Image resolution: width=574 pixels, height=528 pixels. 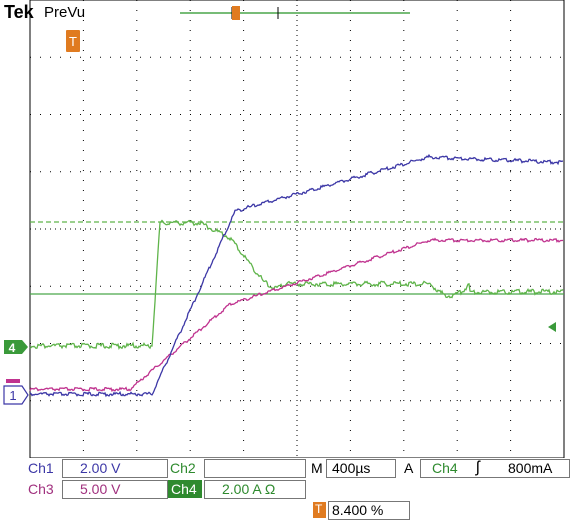 What do you see at coordinates (41, 468) in the screenshot?
I see `ch1-label: Ch1` at bounding box center [41, 468].